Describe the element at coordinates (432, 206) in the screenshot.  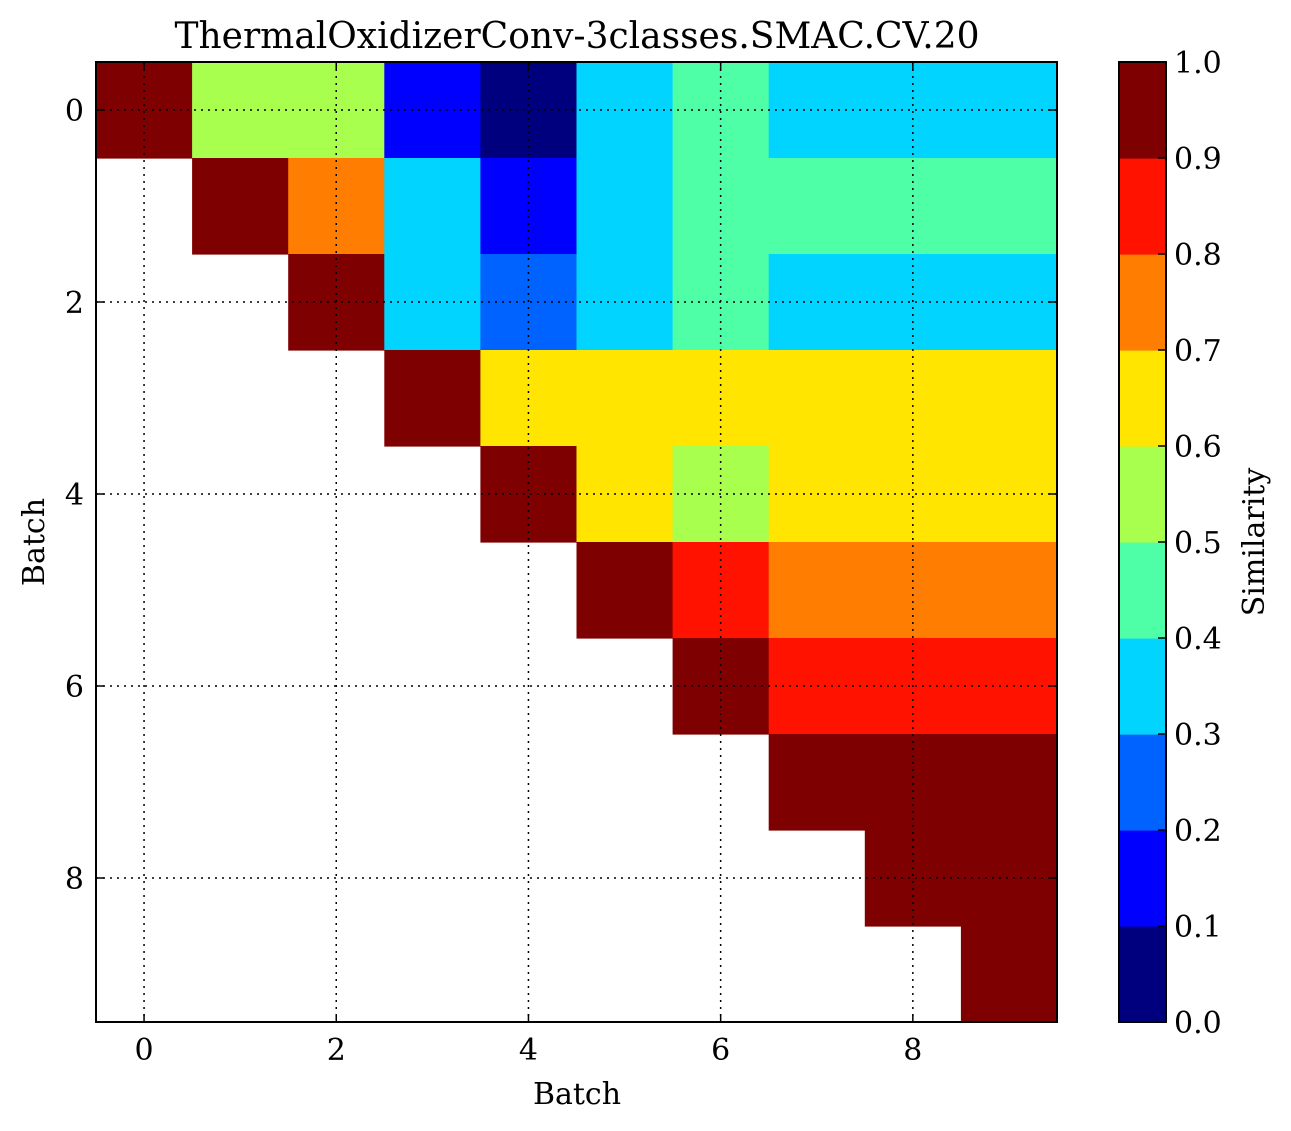
I see `heatmap-cell-r1-c3` at that location.